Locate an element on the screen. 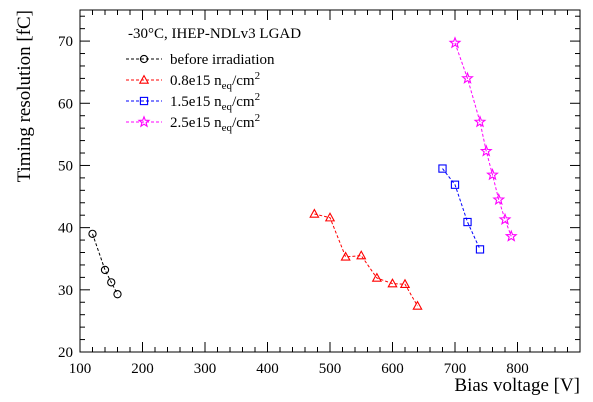 This screenshot has width=593, height=402. x-tick-label: 100 is located at coordinates (80, 369).